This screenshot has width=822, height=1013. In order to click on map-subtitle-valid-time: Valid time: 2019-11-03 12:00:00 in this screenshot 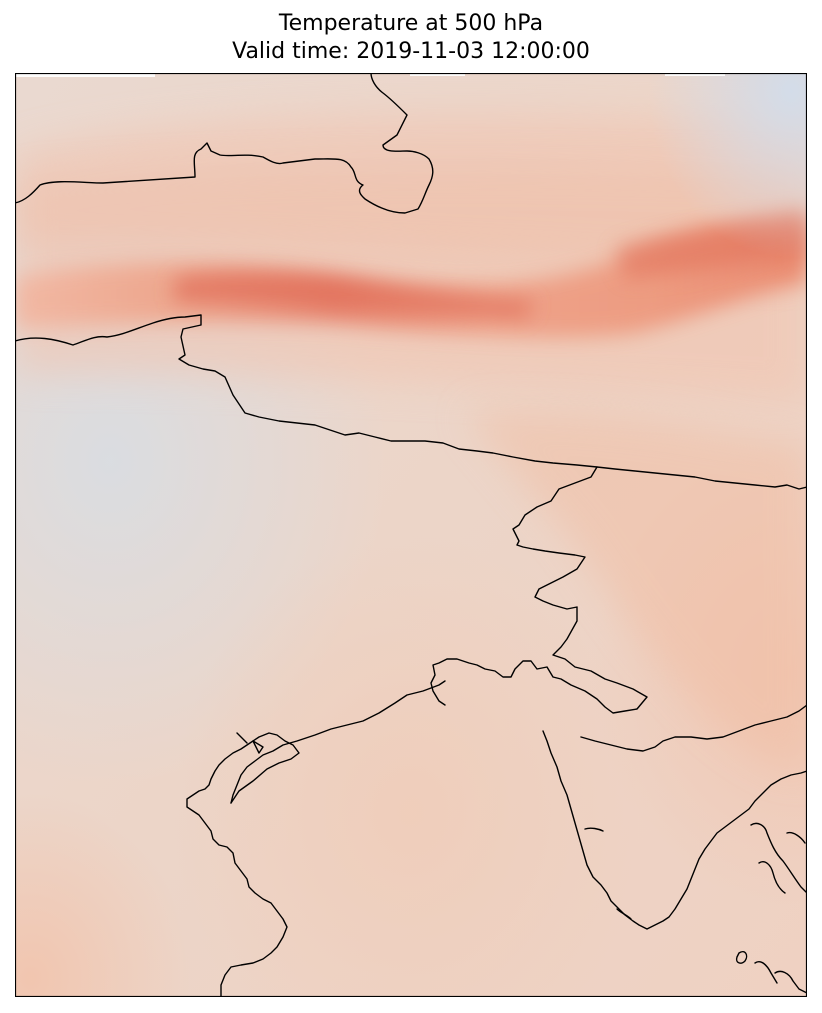, I will do `click(411, 52)`.